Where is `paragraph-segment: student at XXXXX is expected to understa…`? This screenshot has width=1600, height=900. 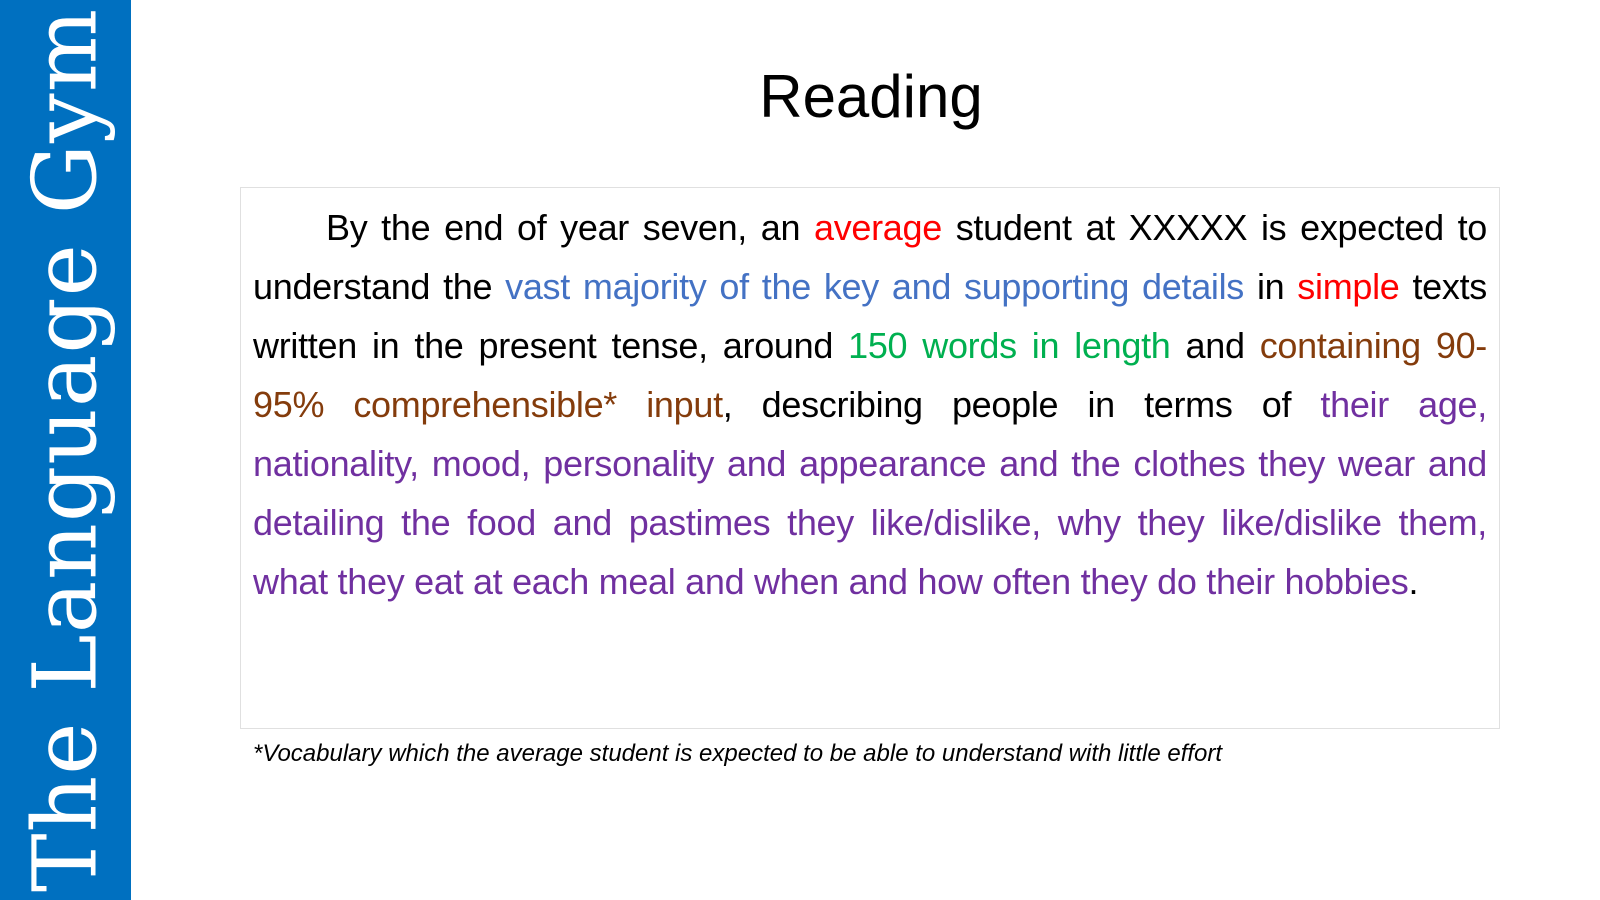 paragraph-segment: student at XXXXX is expected to understa… is located at coordinates (870, 257).